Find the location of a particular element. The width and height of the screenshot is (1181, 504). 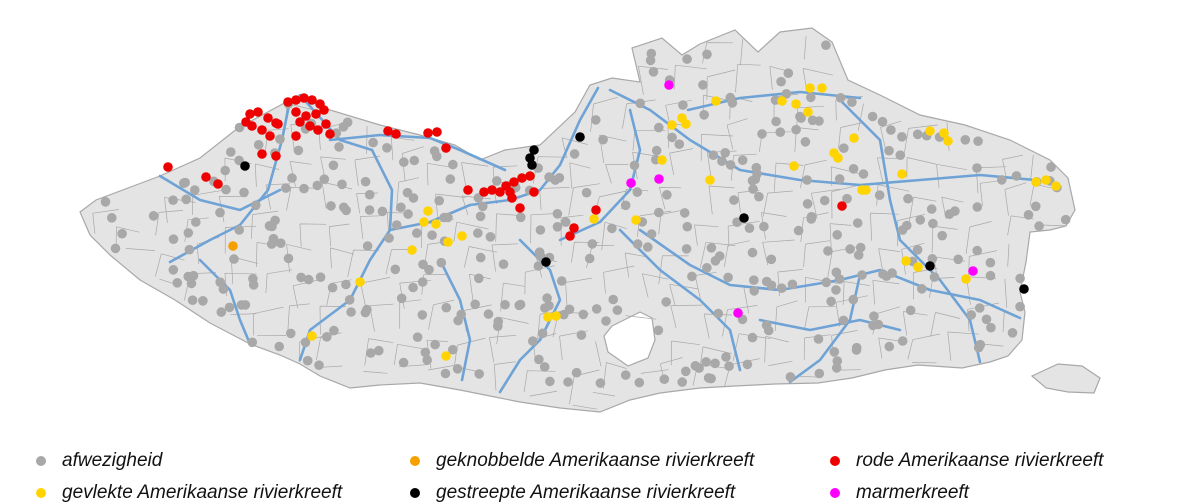

observation-point-geknobbeld is located at coordinates (233, 246).